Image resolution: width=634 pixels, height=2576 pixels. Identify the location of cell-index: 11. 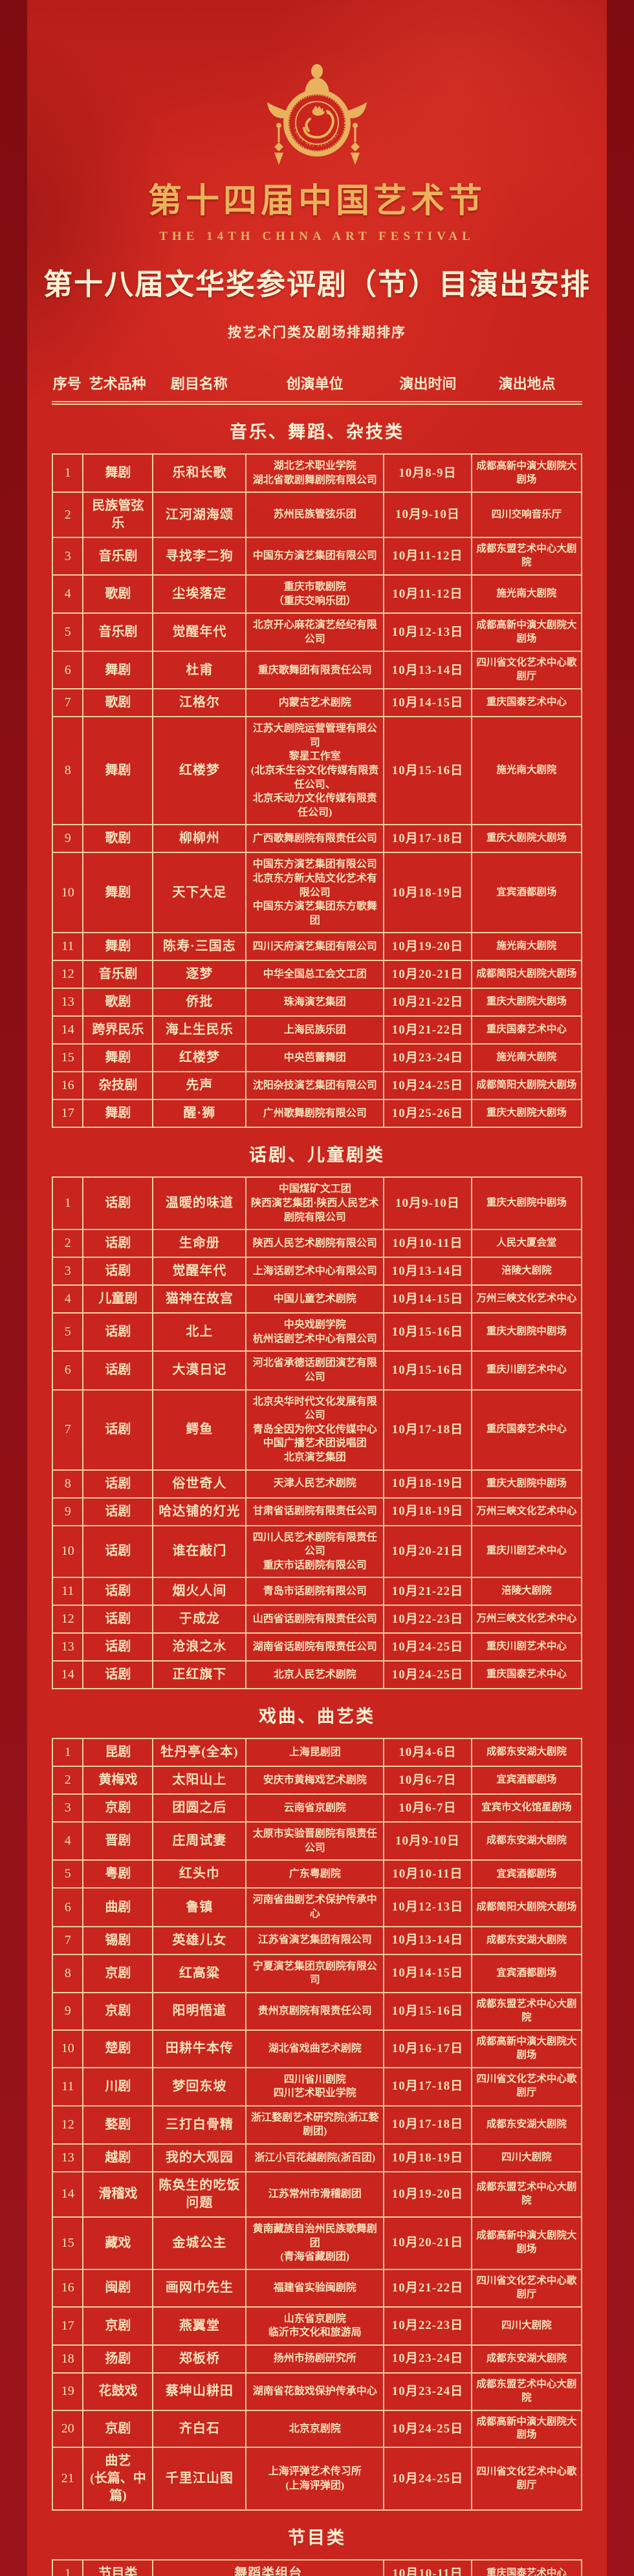
(67, 1592).